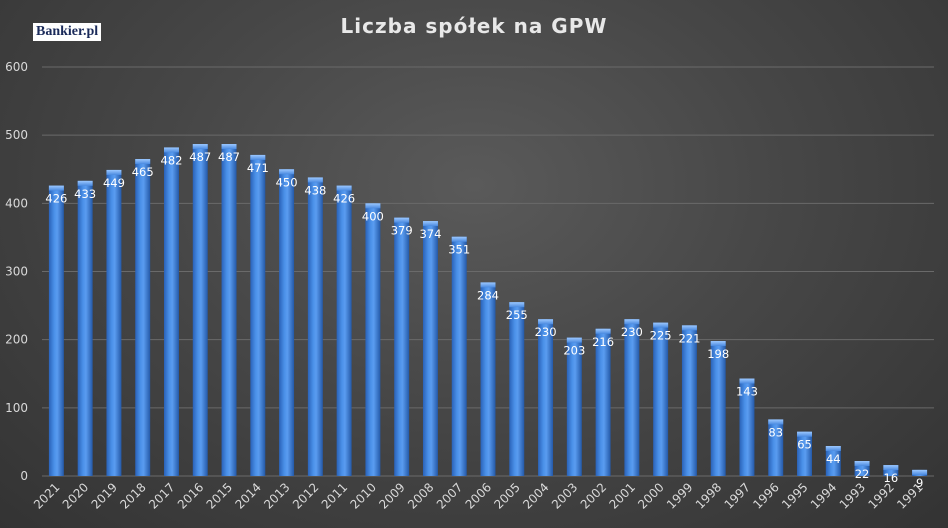  What do you see at coordinates (104, 495) in the screenshot?
I see `x-tick-label: 2019` at bounding box center [104, 495].